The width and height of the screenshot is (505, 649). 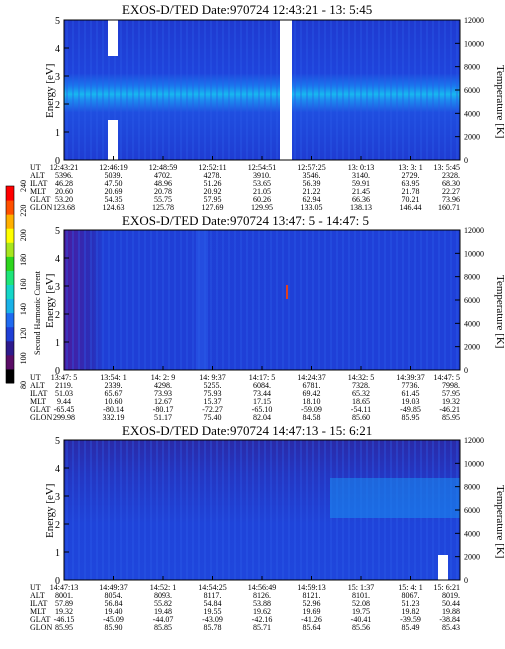 What do you see at coordinates (361, 167) in the screenshot?
I see `table-cell: 13: 0:13` at bounding box center [361, 167].